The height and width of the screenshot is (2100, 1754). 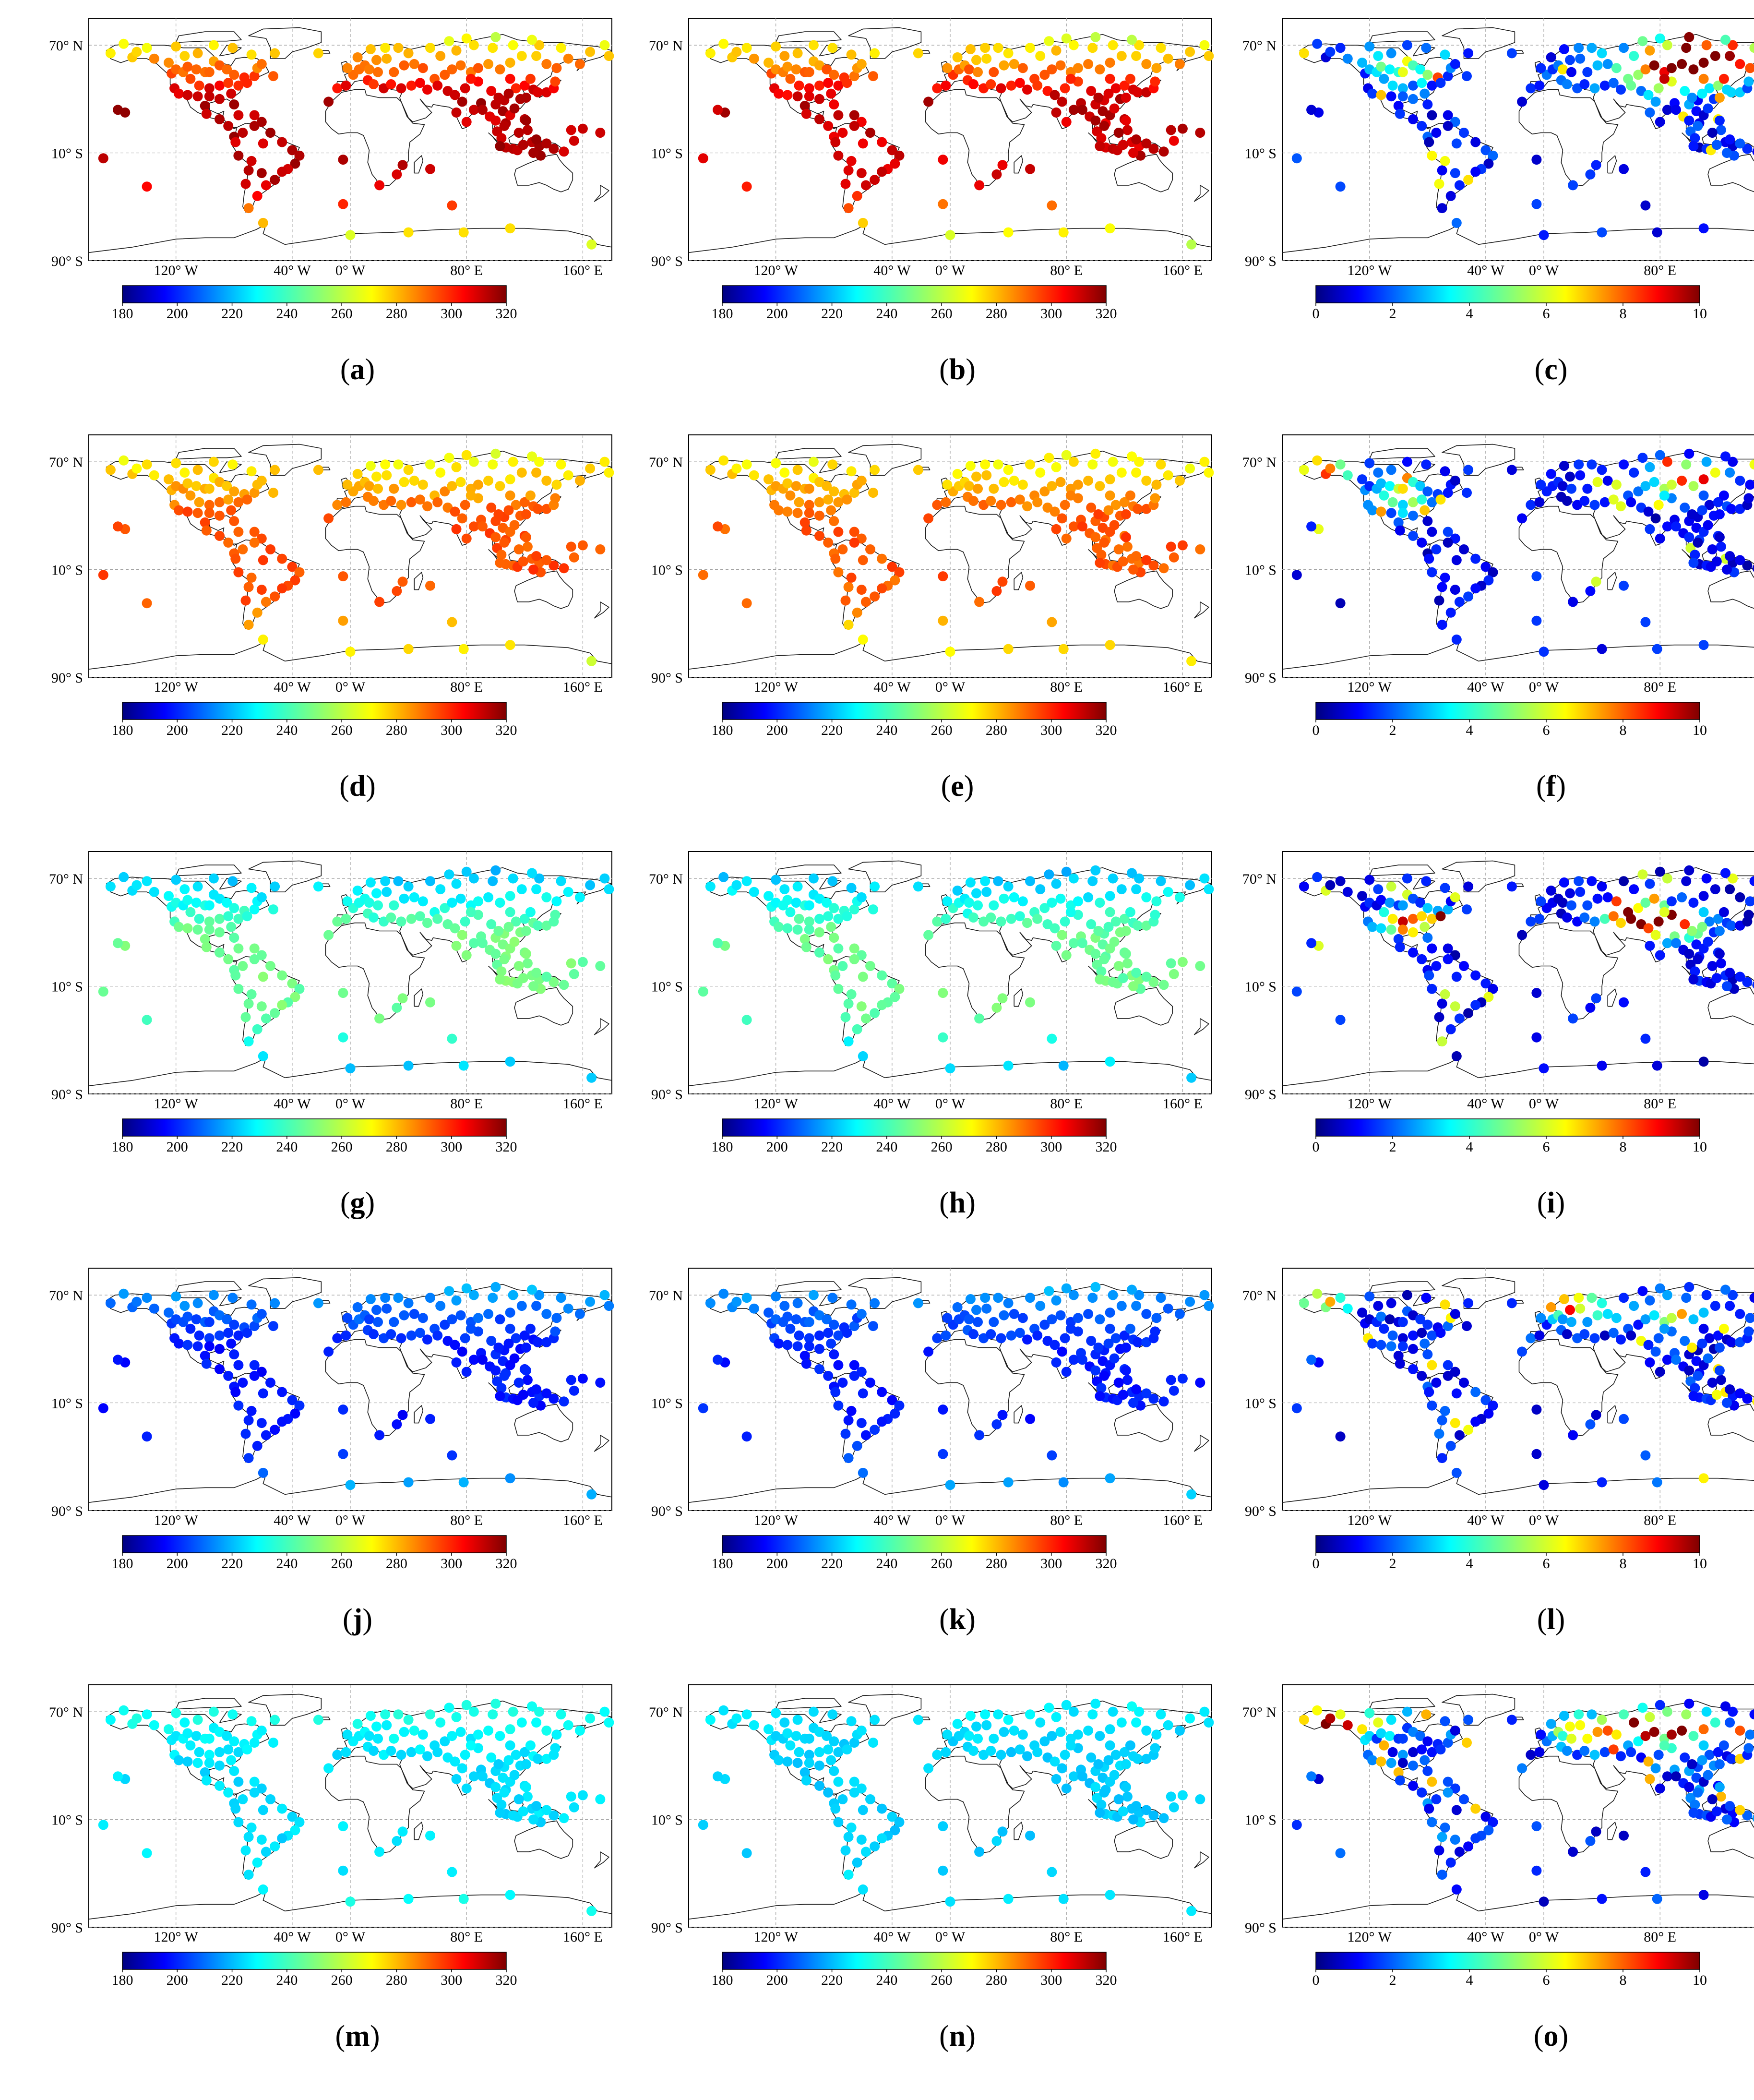 What do you see at coordinates (776, 687) in the screenshot?
I see `lon-tick-label: 120° W` at bounding box center [776, 687].